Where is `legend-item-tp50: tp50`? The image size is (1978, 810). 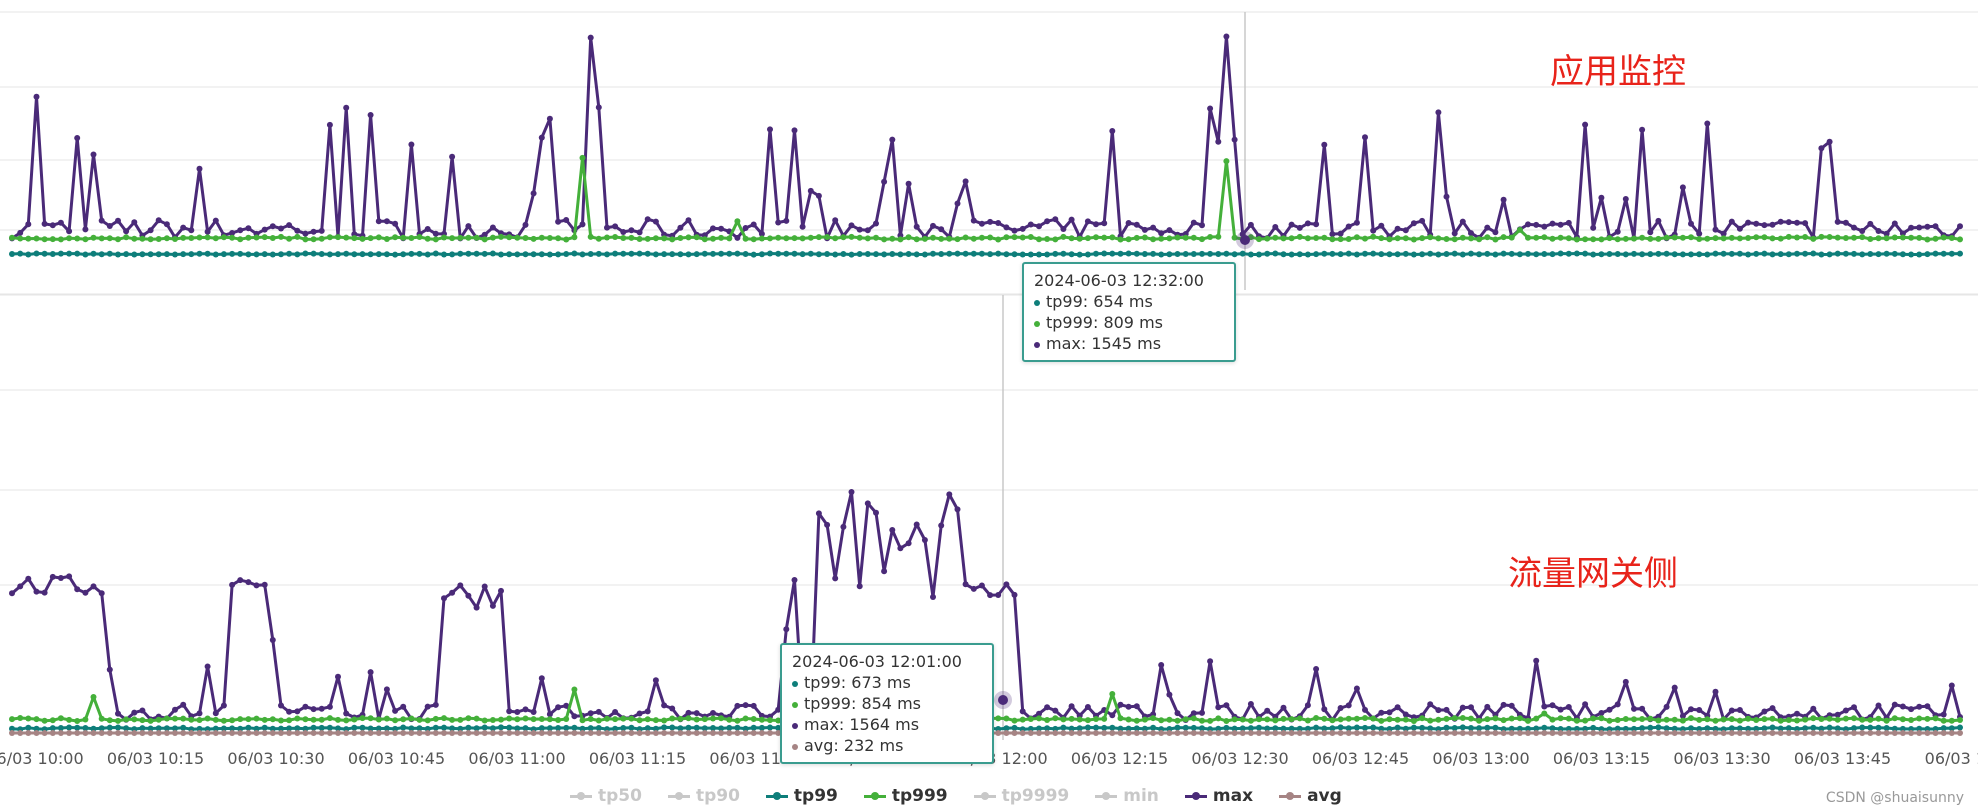 legend-item-tp50: tp50 is located at coordinates (606, 796).